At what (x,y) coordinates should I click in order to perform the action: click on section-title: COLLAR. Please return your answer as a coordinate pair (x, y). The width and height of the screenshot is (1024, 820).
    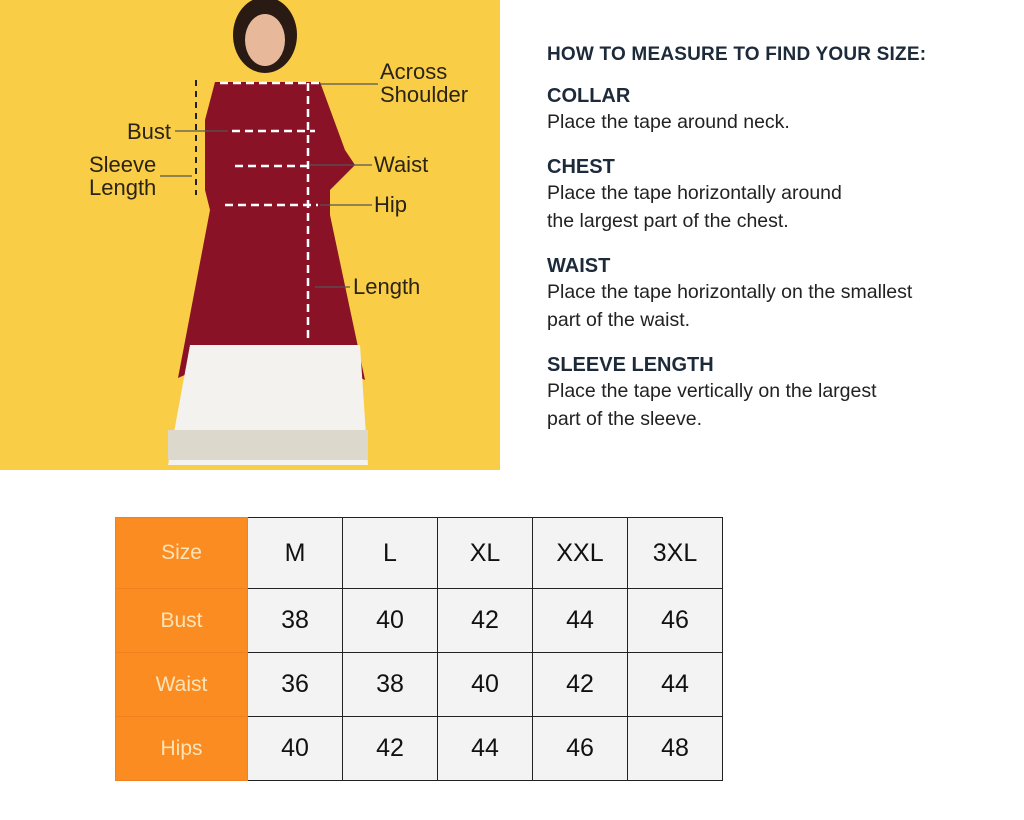
    Looking at the image, I should click on (589, 96).